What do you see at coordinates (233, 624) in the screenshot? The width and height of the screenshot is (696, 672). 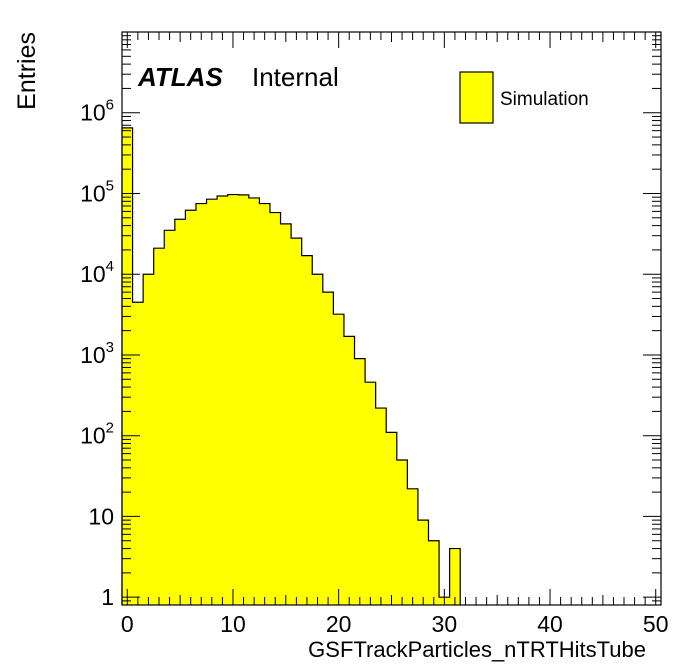 I see `x-tick-label: 10` at bounding box center [233, 624].